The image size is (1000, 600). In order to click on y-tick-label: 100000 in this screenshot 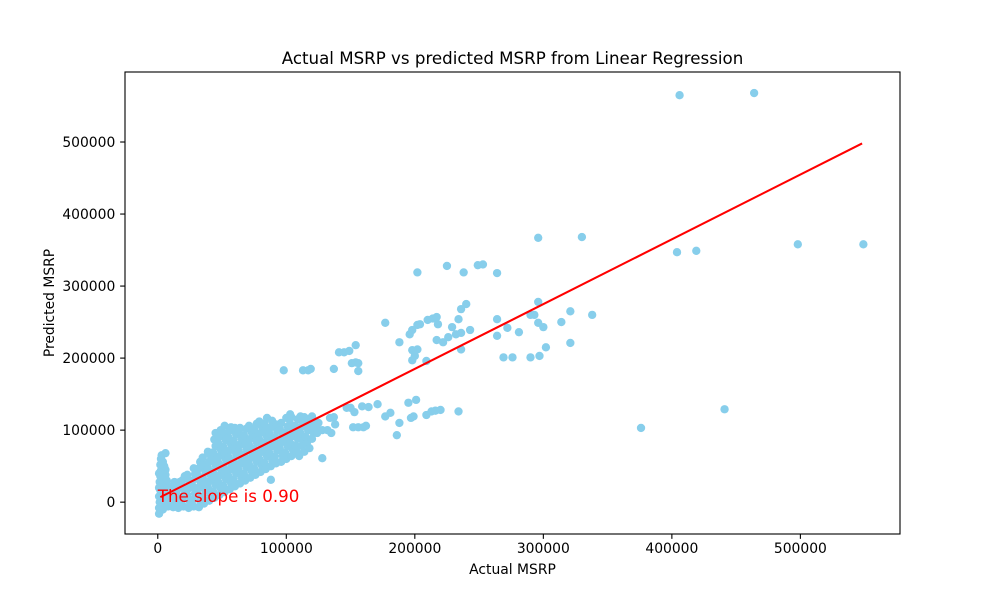, I will do `click(88, 431)`.